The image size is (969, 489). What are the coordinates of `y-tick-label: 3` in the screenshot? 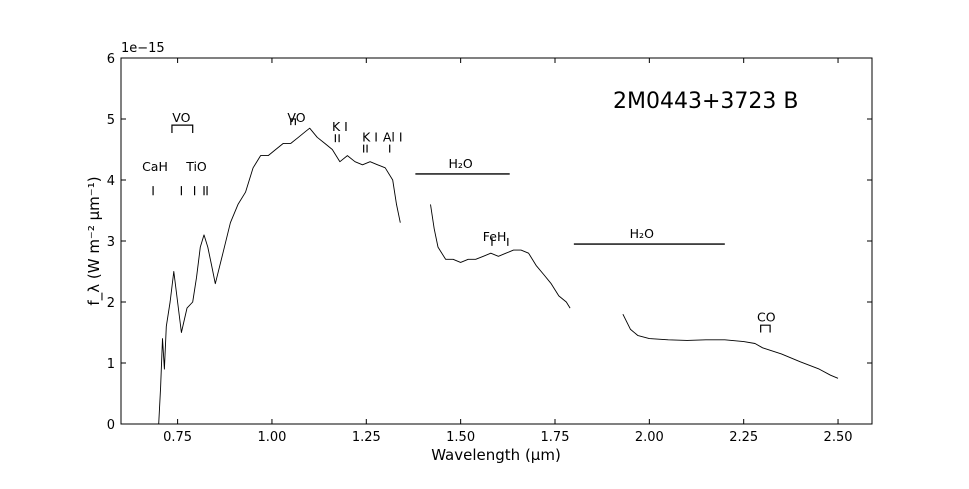 It's located at (111, 242).